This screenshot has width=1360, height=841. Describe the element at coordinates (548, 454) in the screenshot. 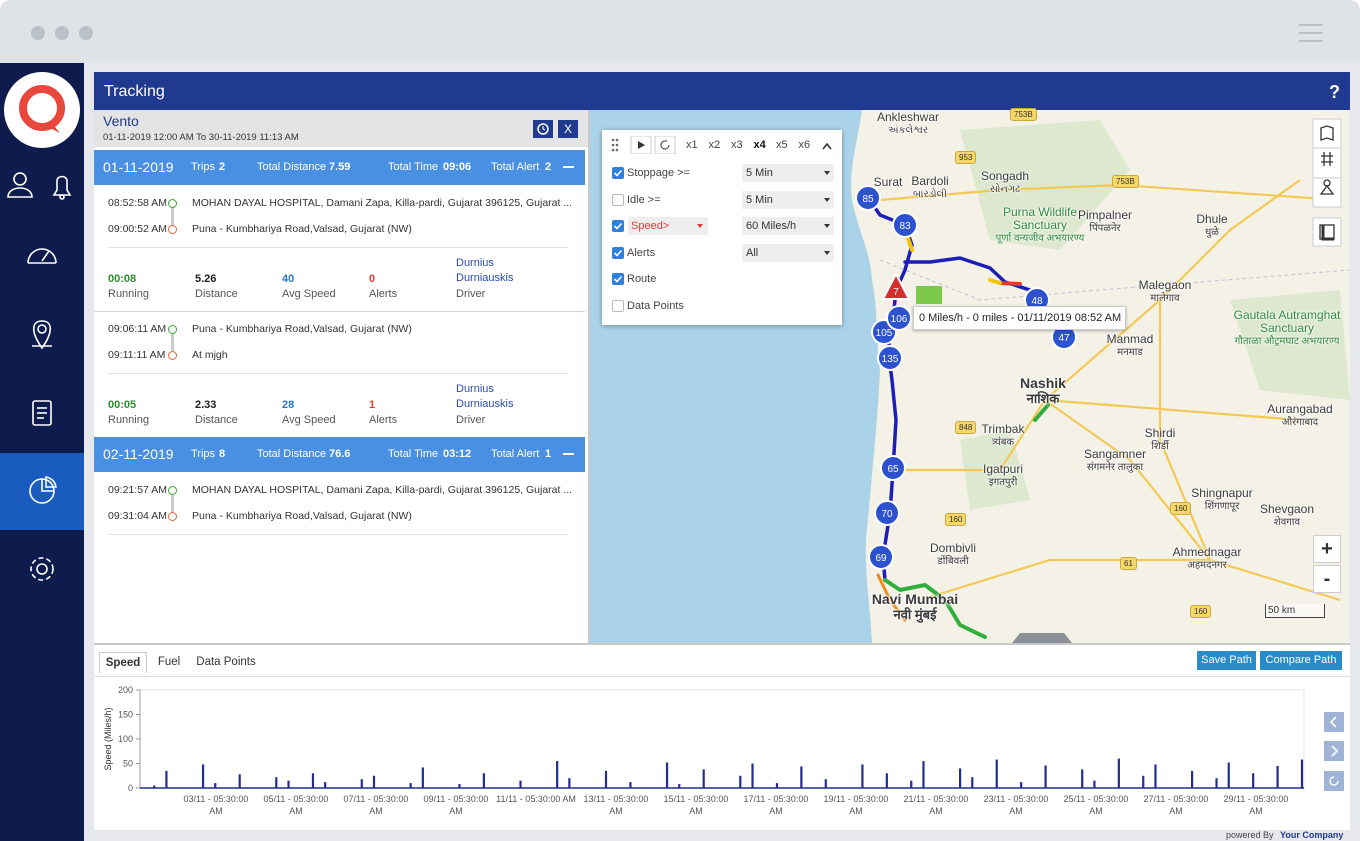

I see `alert-value: 1` at that location.